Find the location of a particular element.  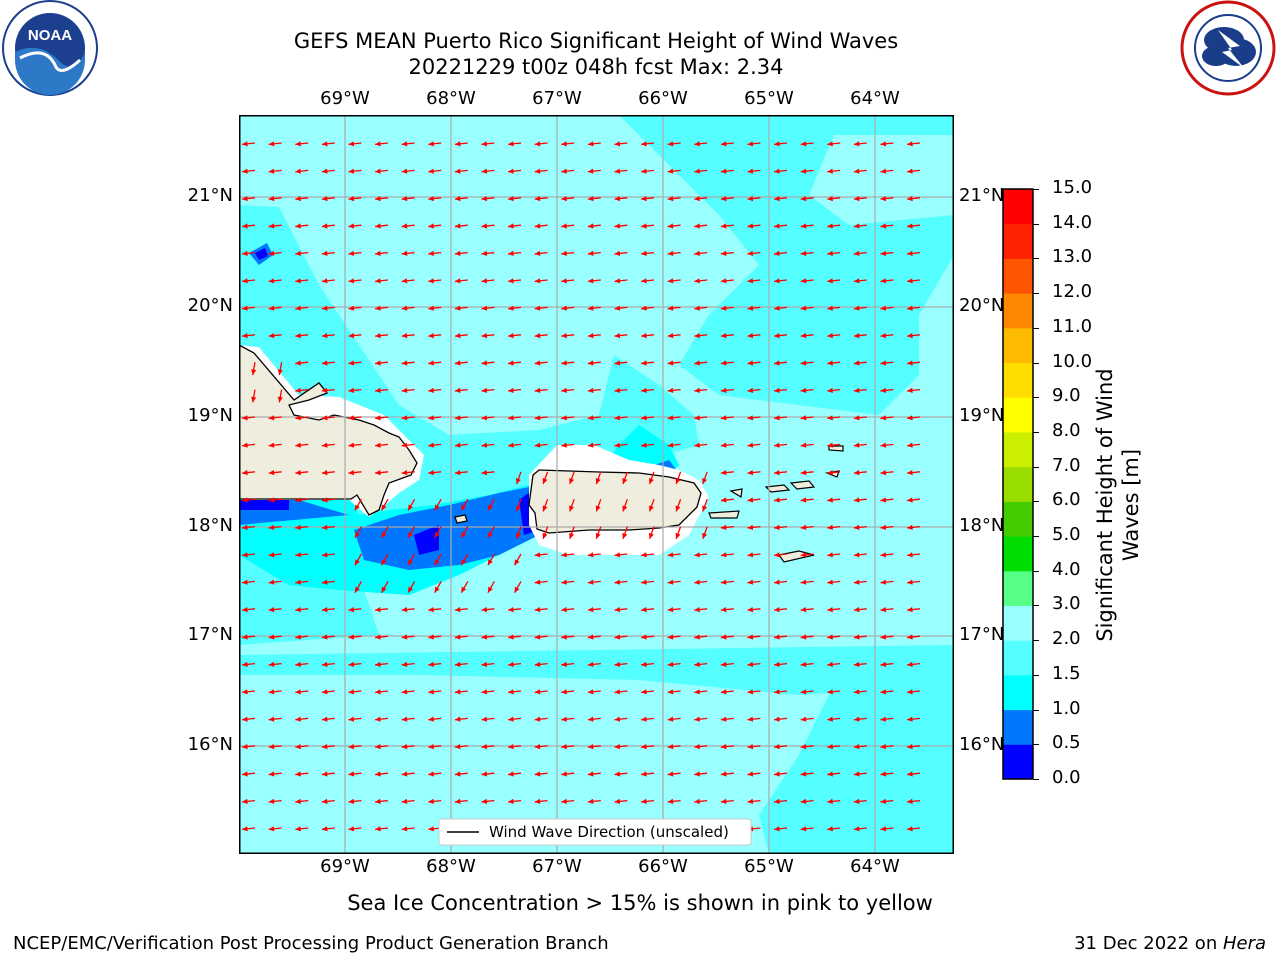

lon-label: 69°W is located at coordinates (345, 98).